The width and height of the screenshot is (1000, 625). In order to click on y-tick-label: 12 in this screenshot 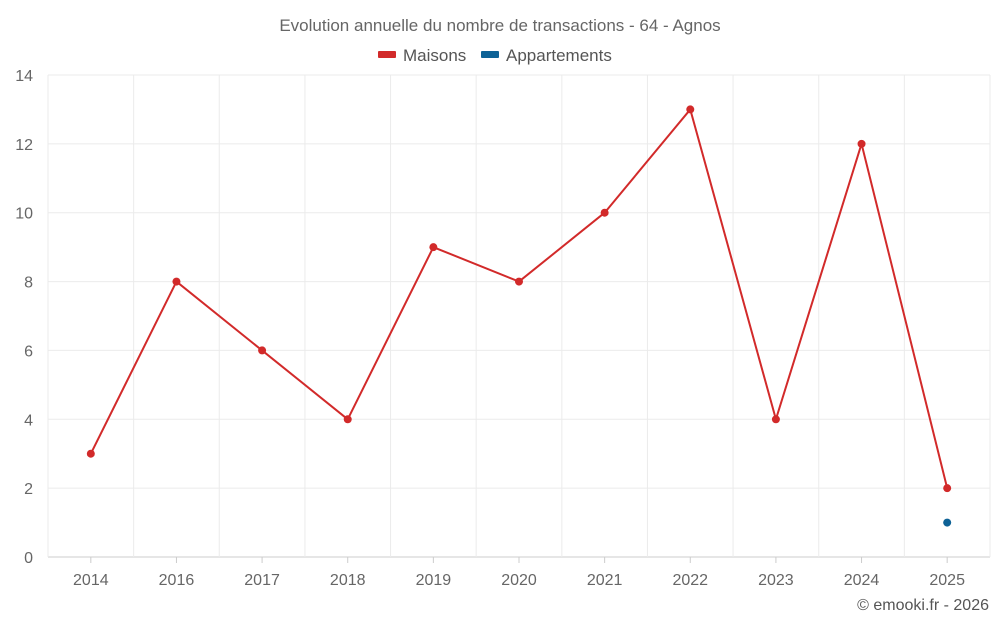, I will do `click(24, 145)`.